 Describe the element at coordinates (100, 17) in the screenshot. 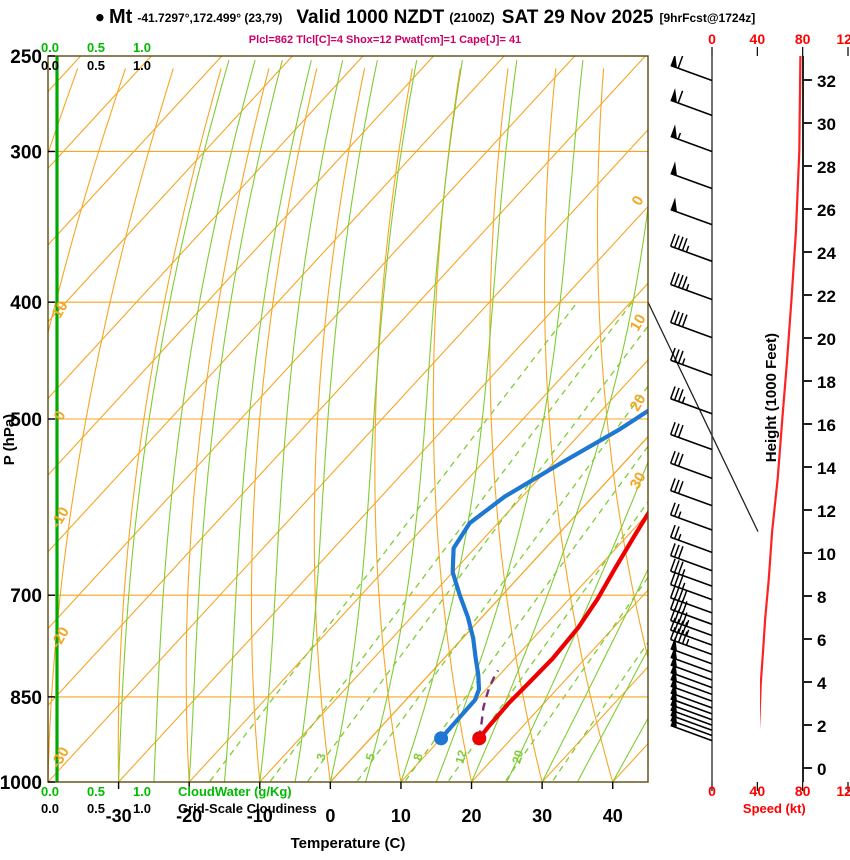

I see `station-marker-icon: ●` at that location.